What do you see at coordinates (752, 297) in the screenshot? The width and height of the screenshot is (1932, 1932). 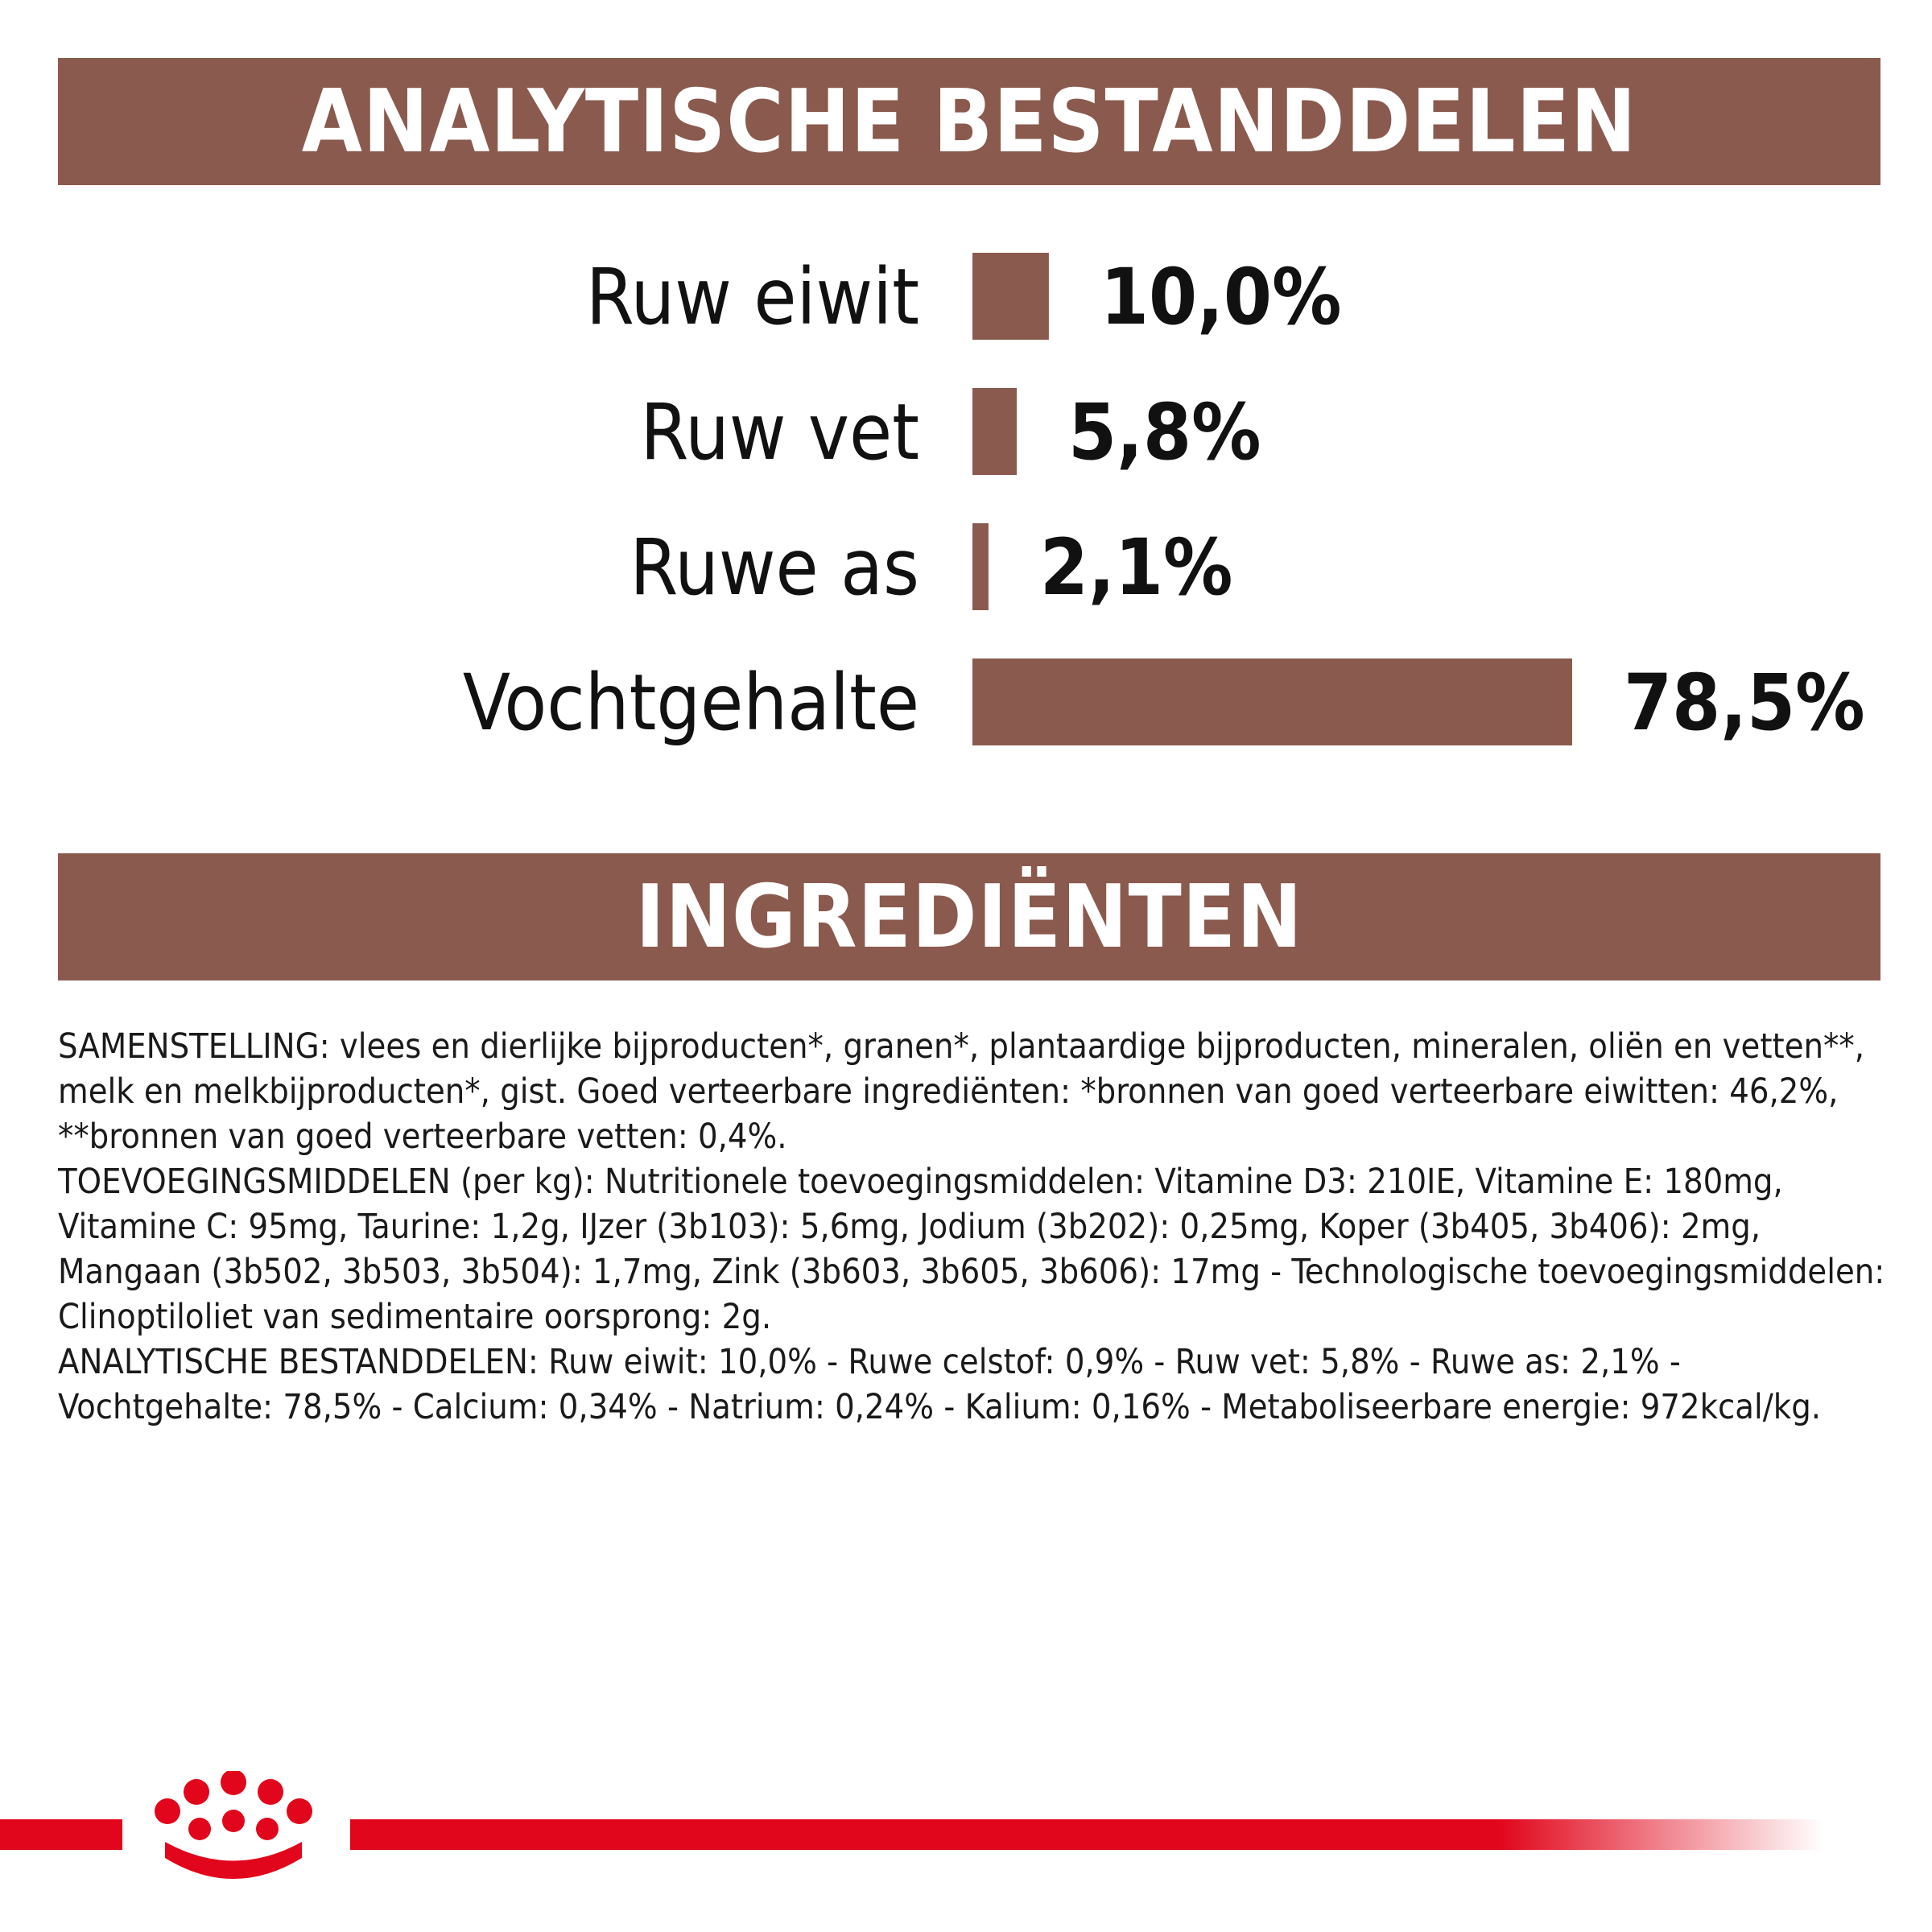 I see `category-label-ruw-eiwit: Ruw eiwit` at bounding box center [752, 297].